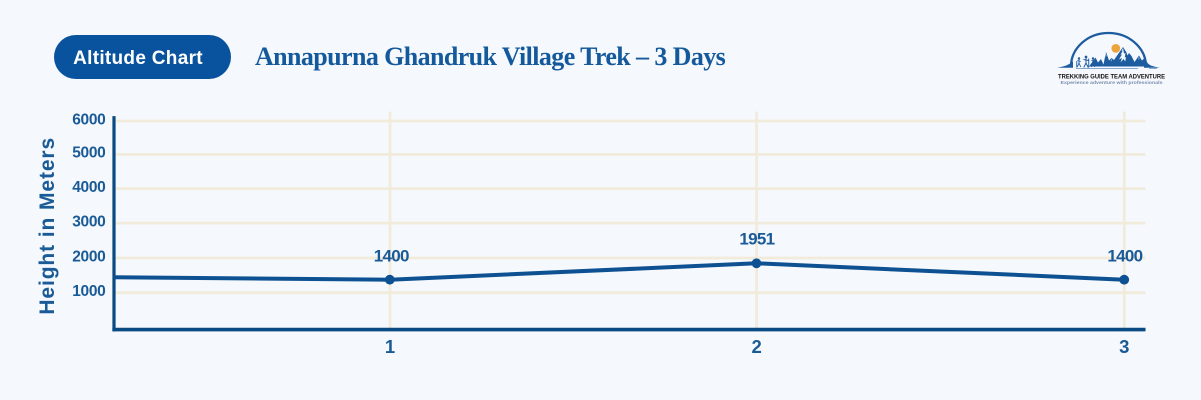 Image resolution: width=1201 pixels, height=400 pixels. Describe the element at coordinates (756, 346) in the screenshot. I see `svg-text: 2` at that location.